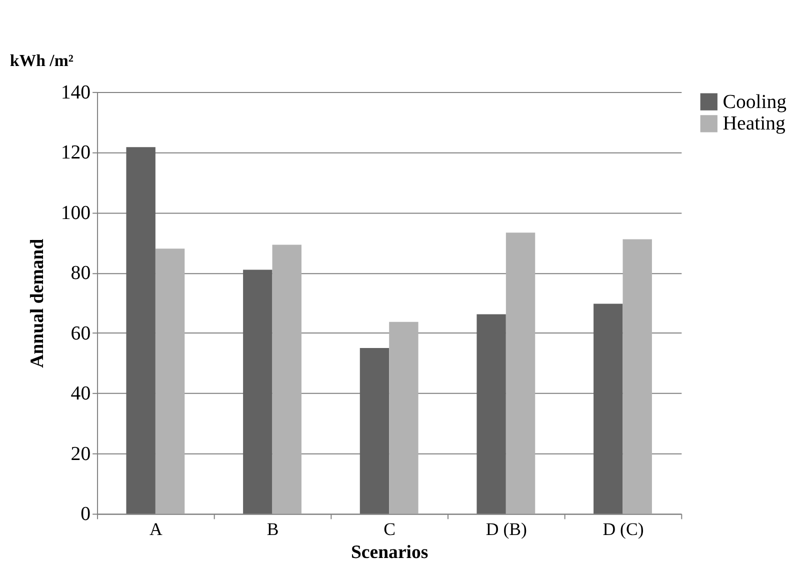 The height and width of the screenshot is (570, 797). I want to click on y-tick-label: 40, so click(80, 393).